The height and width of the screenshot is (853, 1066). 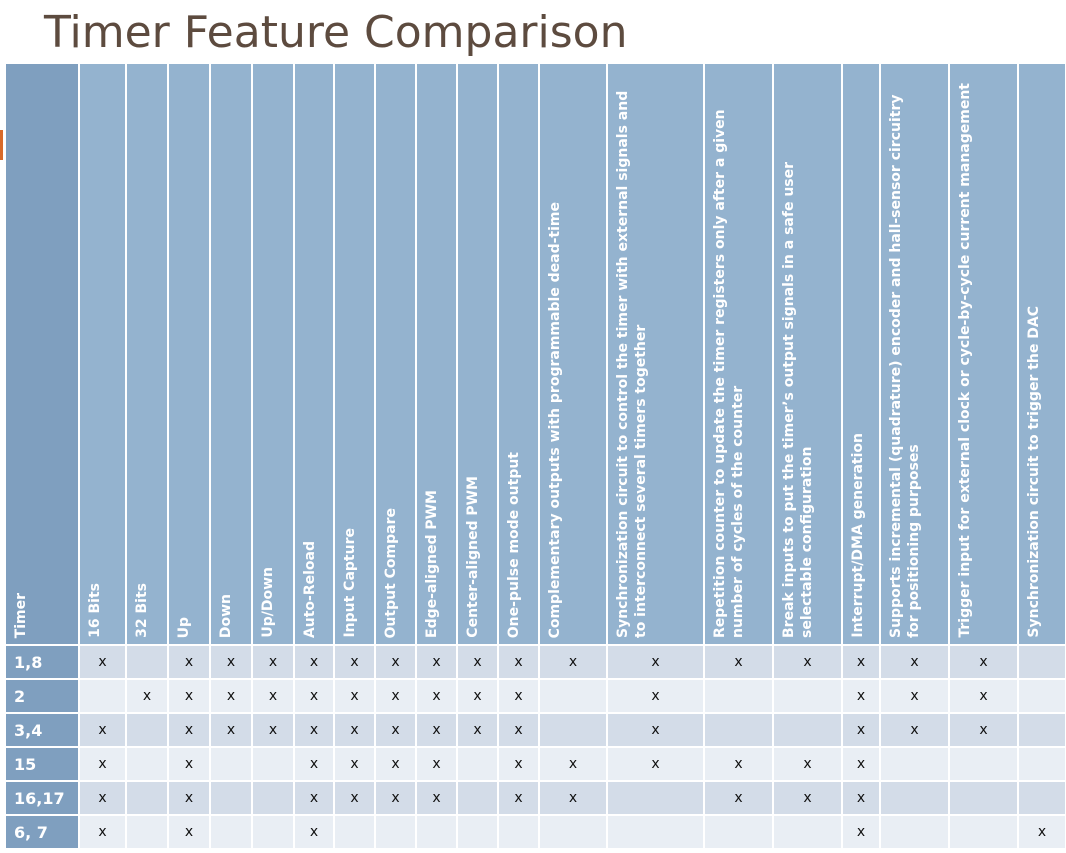 What do you see at coordinates (142, 610) in the screenshot?
I see `header-label: 32 Bits` at bounding box center [142, 610].